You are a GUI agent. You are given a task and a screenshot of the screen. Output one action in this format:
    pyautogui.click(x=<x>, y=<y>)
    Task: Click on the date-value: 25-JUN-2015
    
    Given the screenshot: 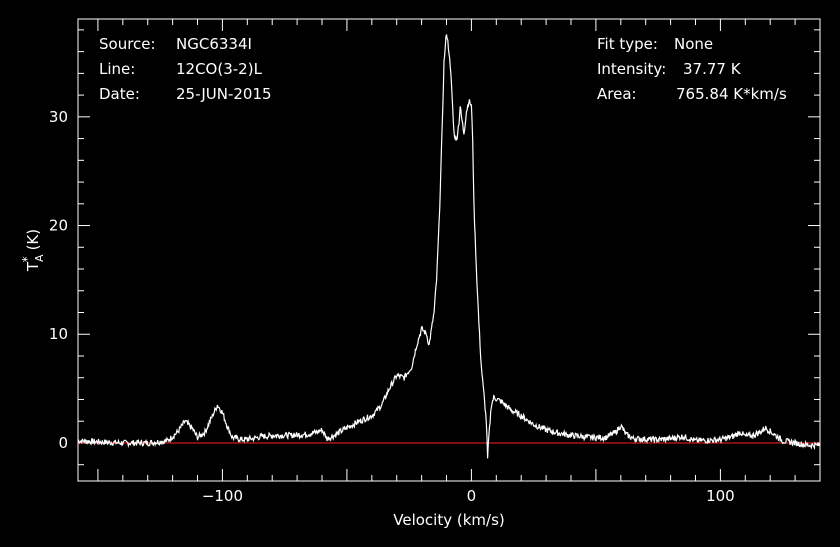 What is the action you would take?
    pyautogui.click(x=224, y=94)
    